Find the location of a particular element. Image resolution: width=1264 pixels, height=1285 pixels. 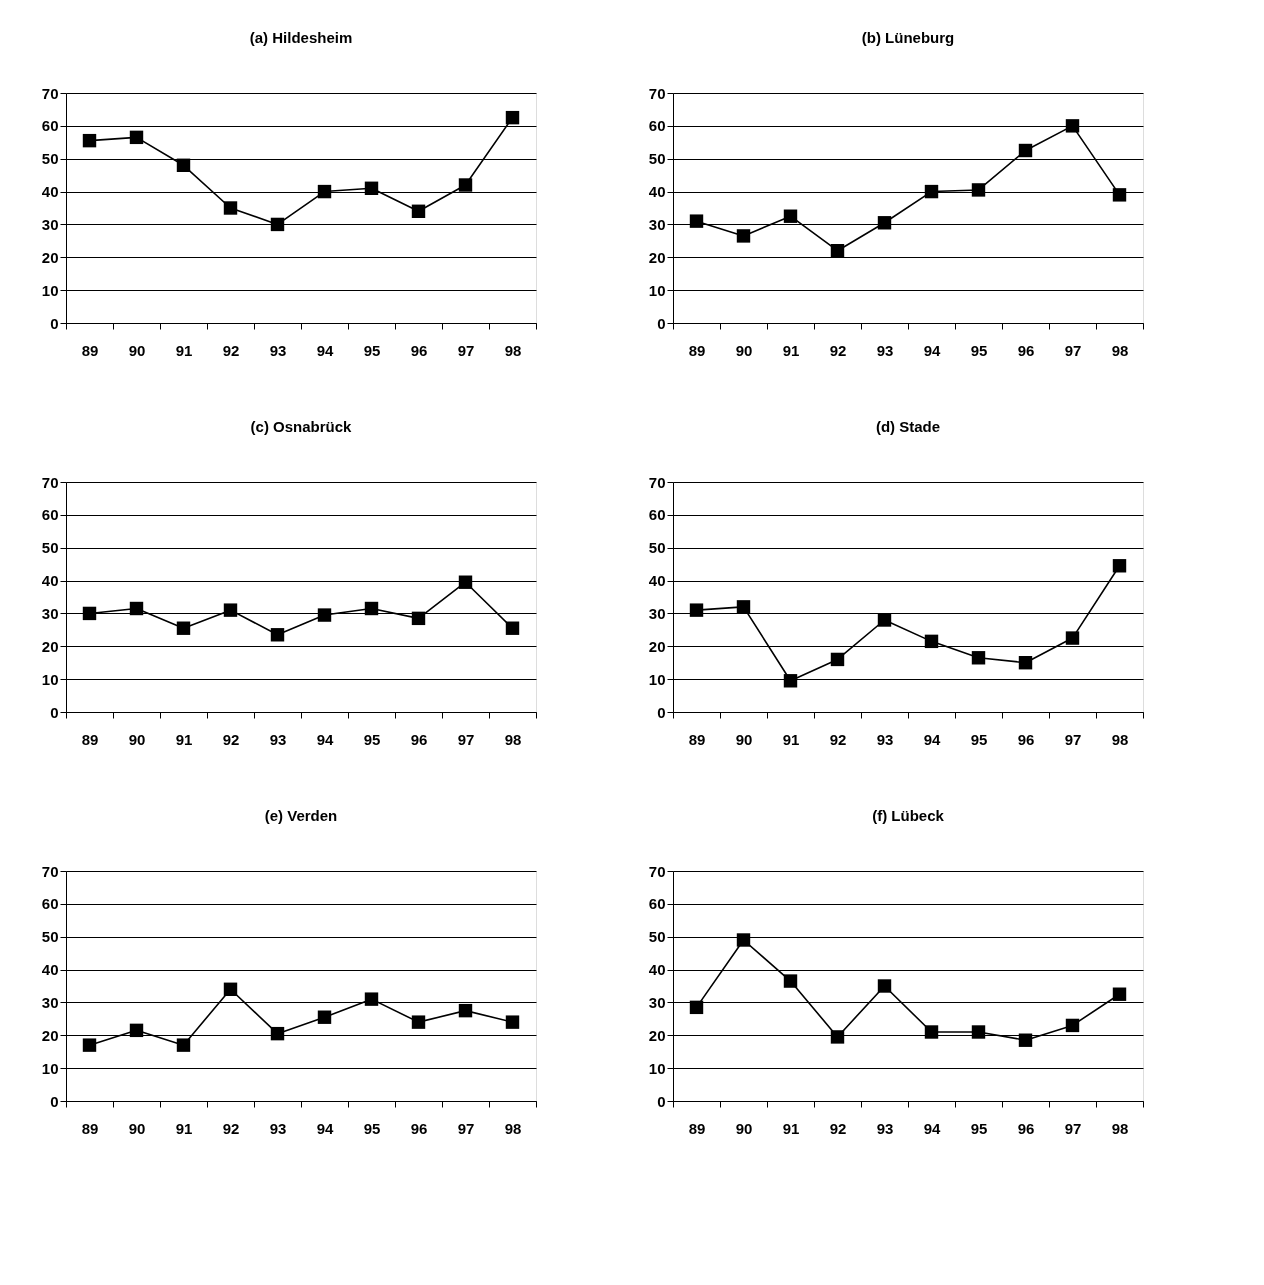

chart-title: (d) Stade is located at coordinates (908, 426).